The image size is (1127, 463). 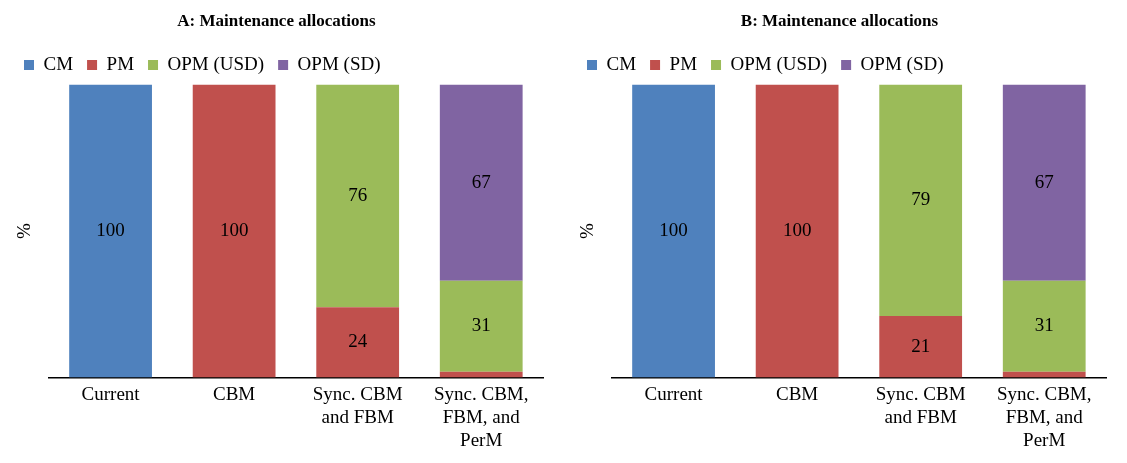 I want to click on data-label: 24, so click(x=358, y=341).